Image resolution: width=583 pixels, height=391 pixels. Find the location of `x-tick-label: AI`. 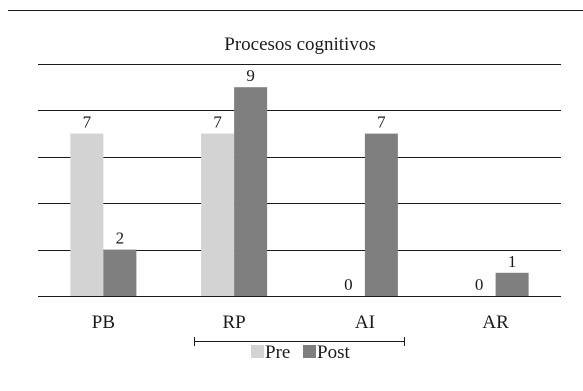

x-tick-label: AI is located at coordinates (365, 322).